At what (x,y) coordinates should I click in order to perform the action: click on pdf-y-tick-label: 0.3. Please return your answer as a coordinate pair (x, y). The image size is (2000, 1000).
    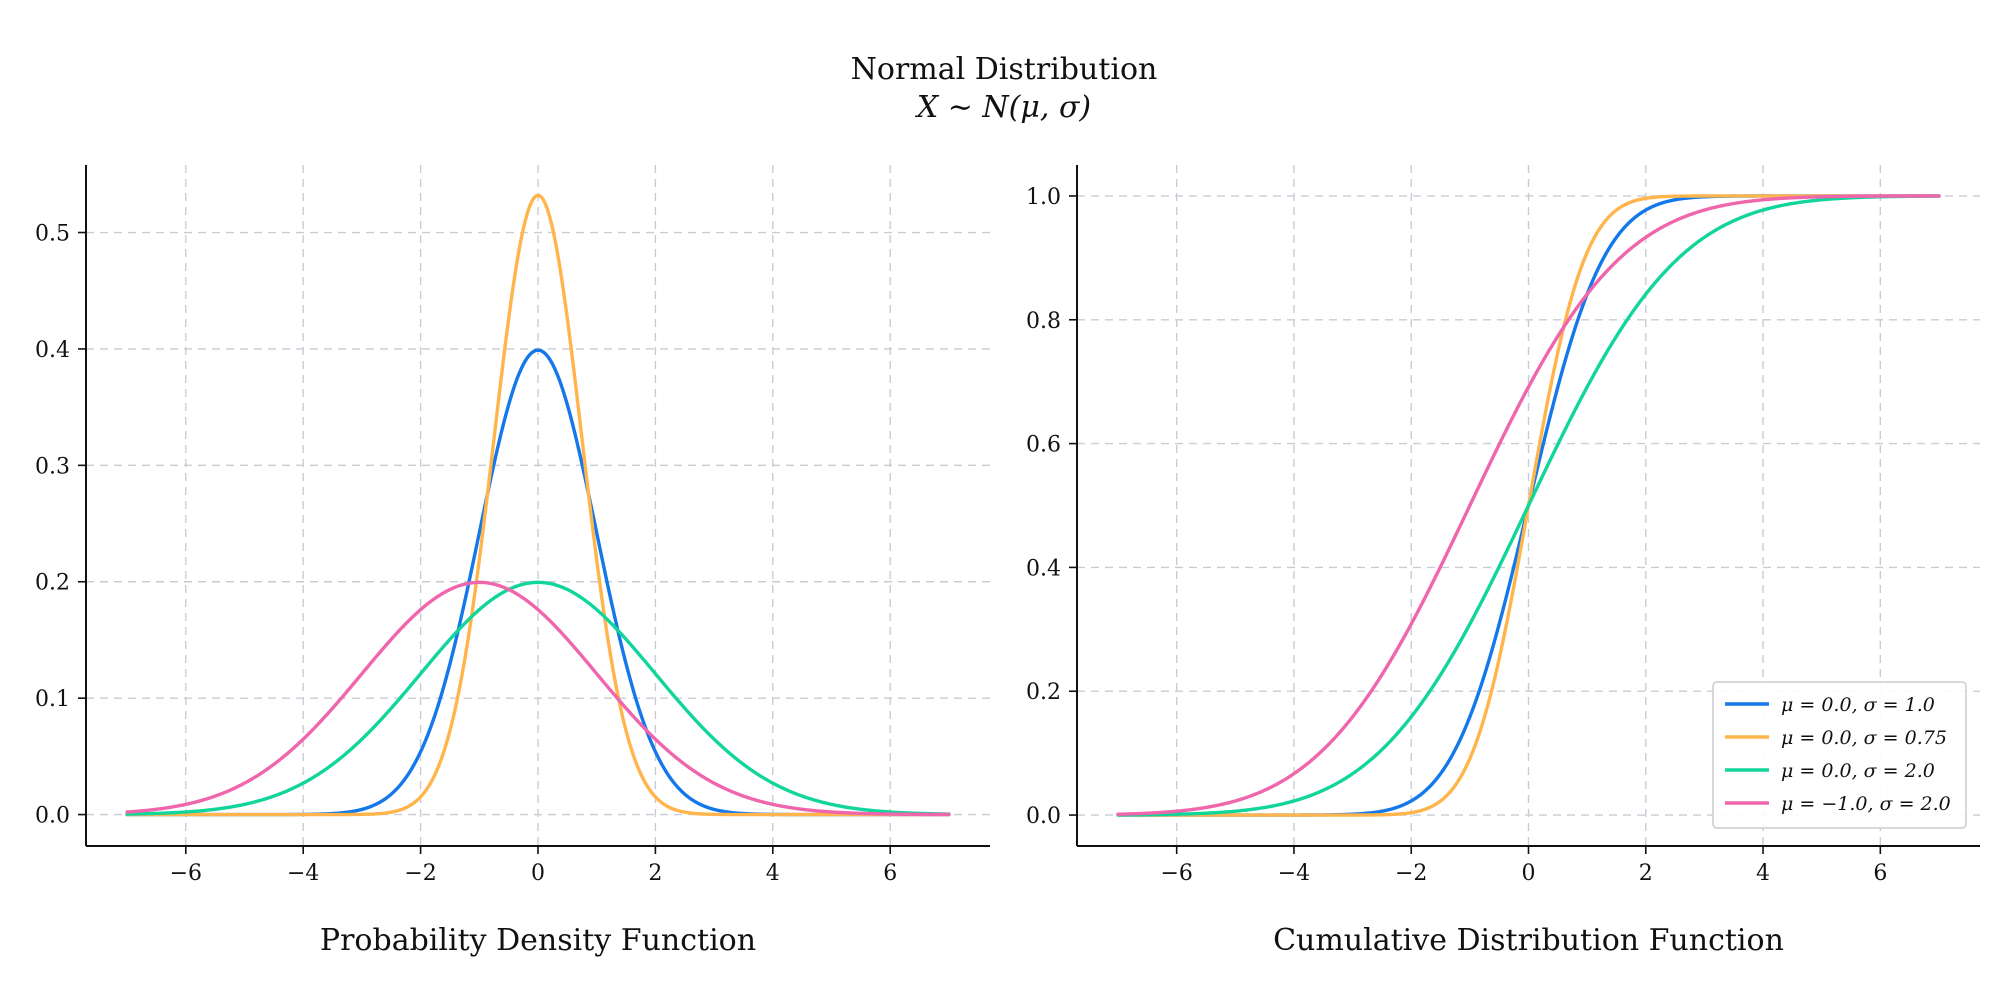
    Looking at the image, I should click on (52, 466).